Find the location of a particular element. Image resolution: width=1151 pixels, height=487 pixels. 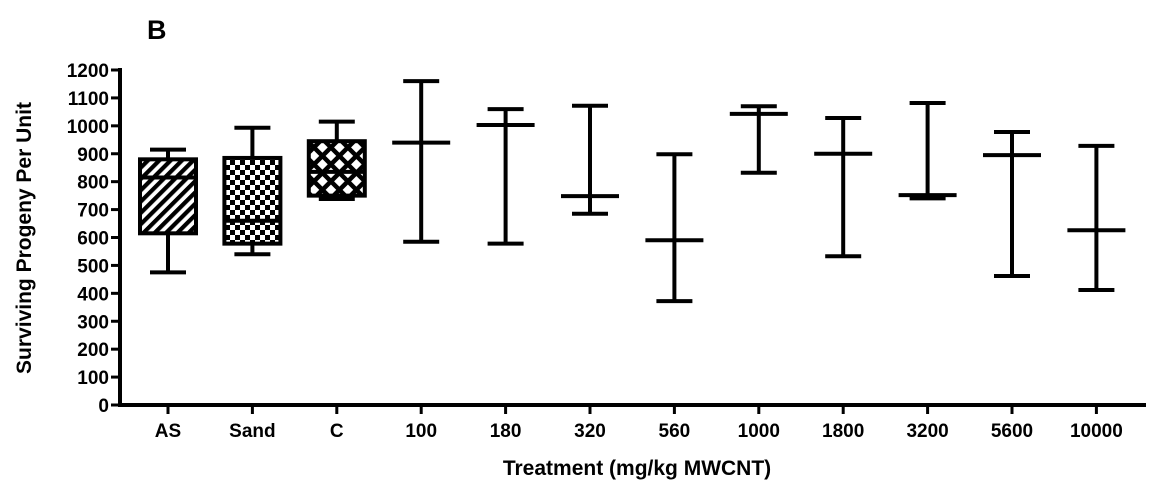

x-tick-label: Sand is located at coordinates (252, 431).